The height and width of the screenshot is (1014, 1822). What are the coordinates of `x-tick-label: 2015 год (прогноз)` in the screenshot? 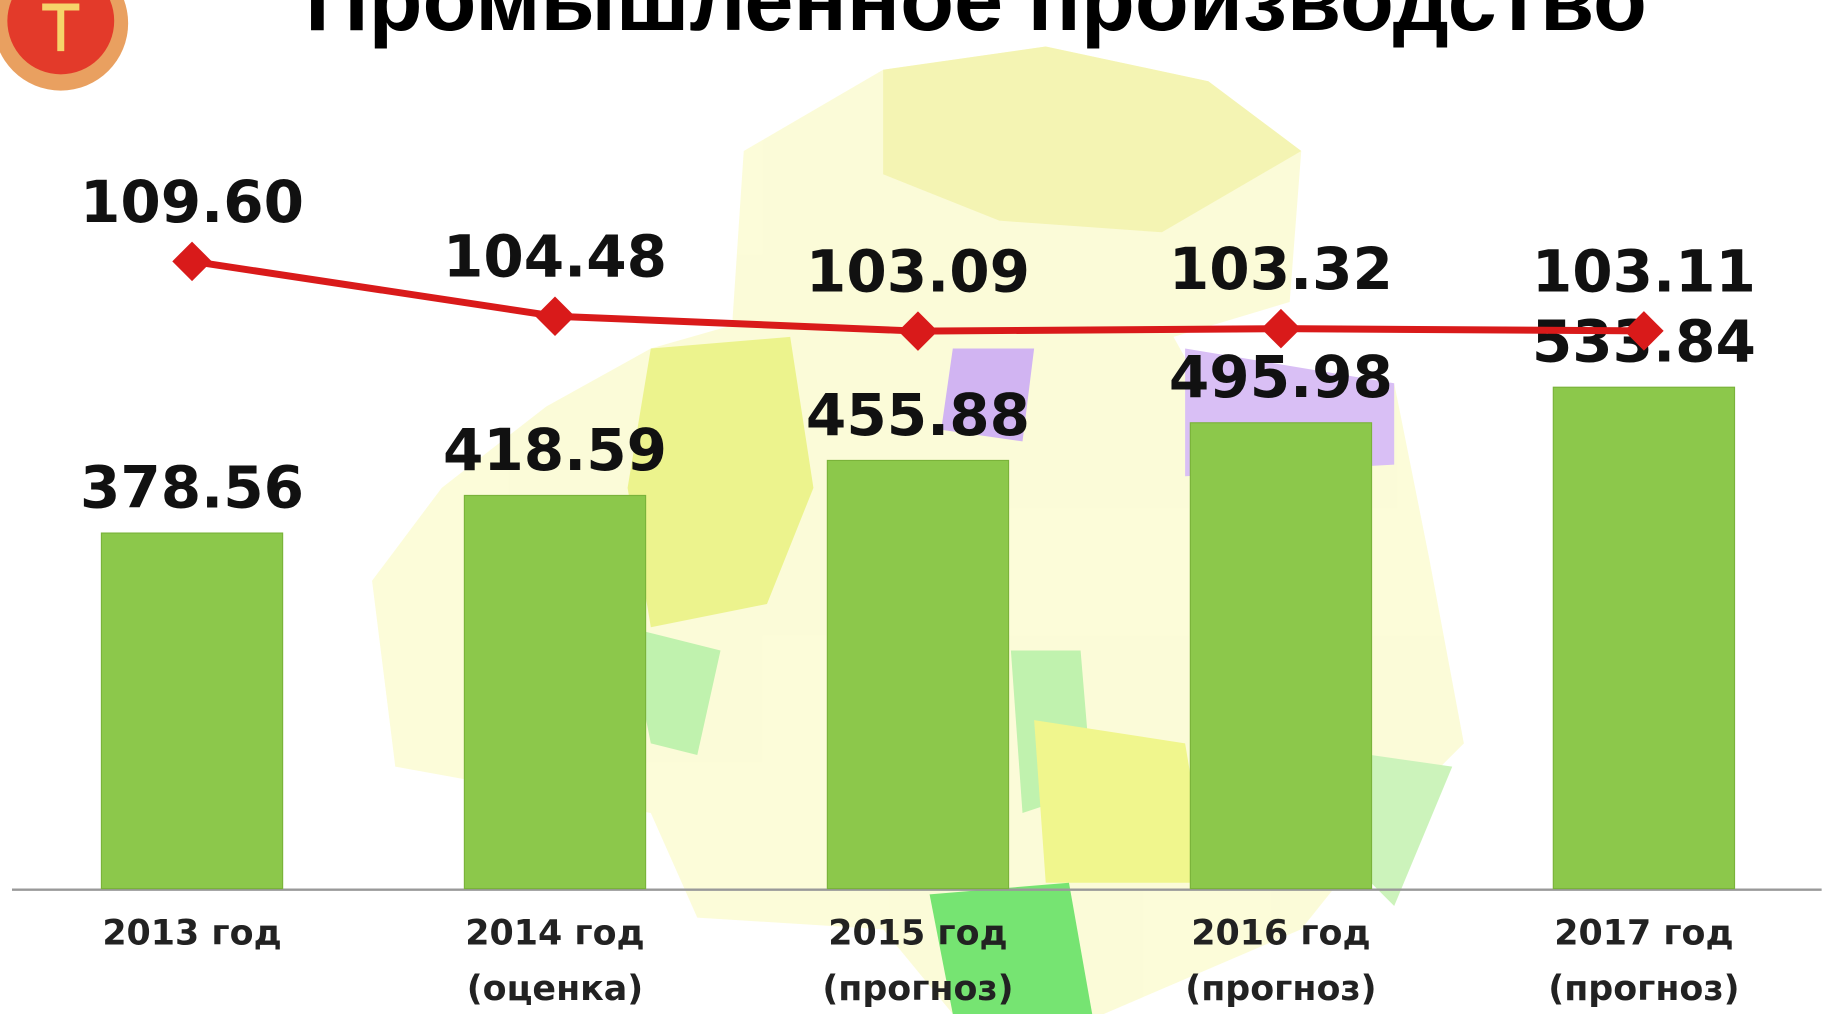 It's located at (918, 961).